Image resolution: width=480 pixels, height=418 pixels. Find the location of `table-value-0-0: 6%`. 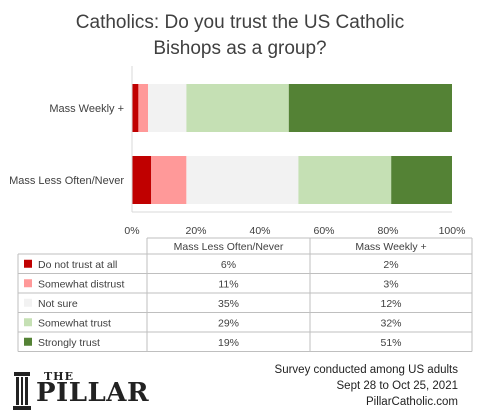

table-value-0-0: 6% is located at coordinates (228, 265).